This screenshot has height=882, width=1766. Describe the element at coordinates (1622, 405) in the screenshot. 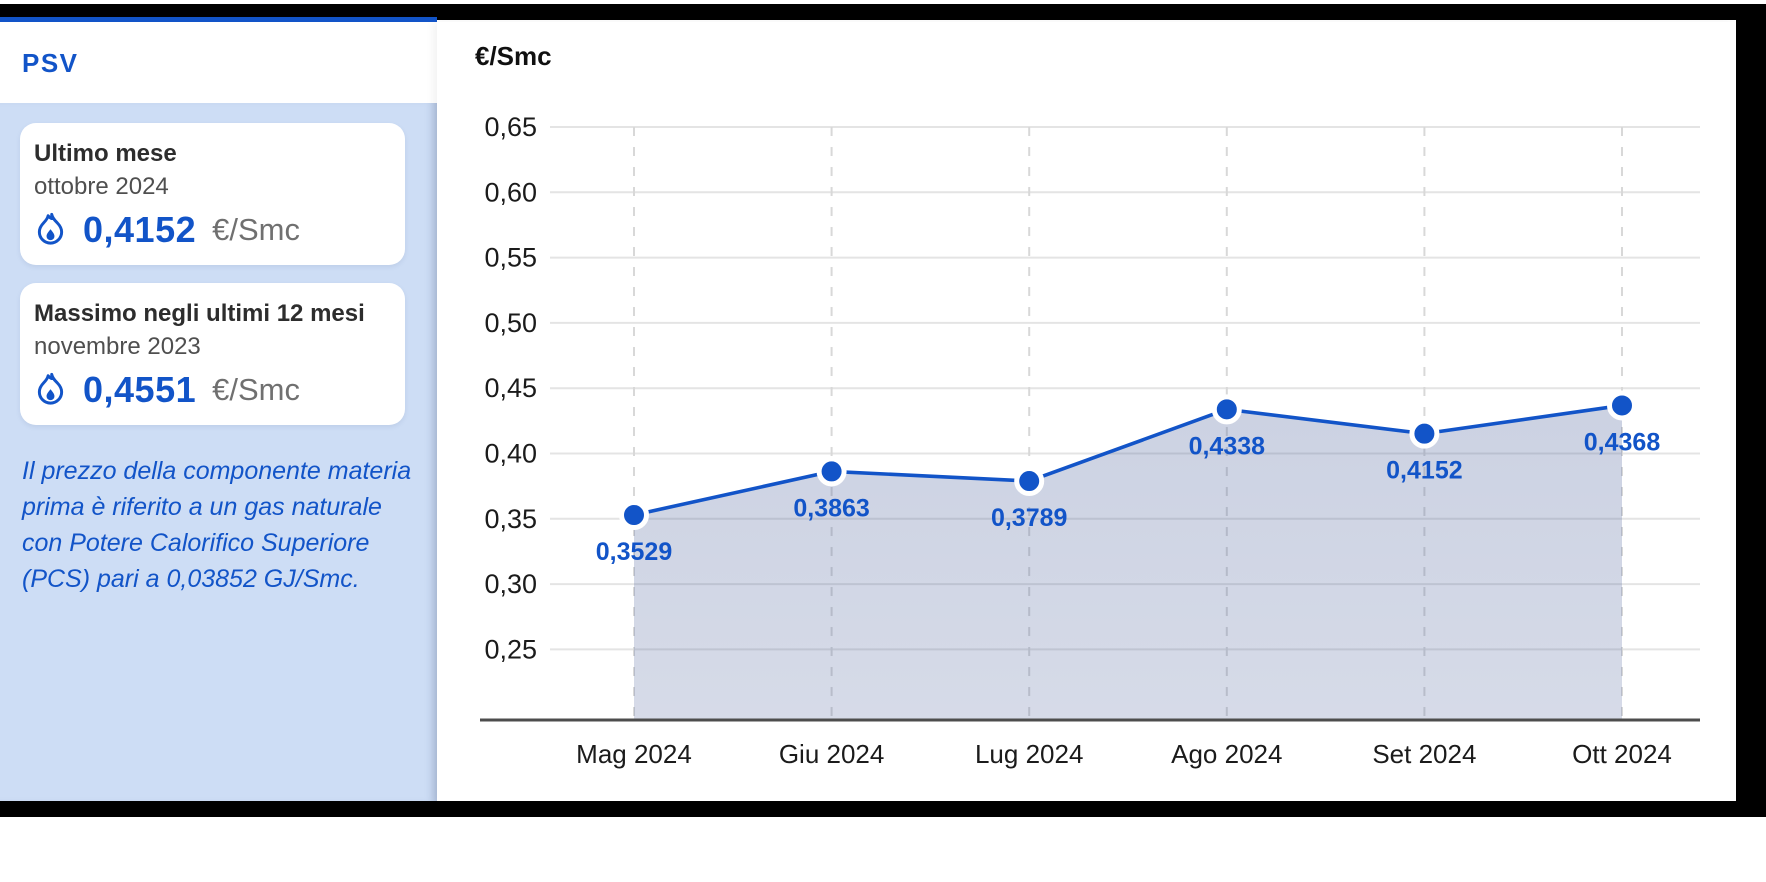

I see `data-point-Ott 2024` at that location.